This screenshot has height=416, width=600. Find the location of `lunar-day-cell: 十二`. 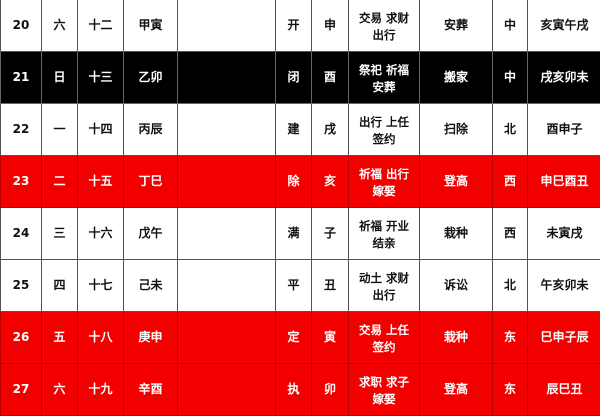

lunar-day-cell: 十二 is located at coordinates (101, 26).